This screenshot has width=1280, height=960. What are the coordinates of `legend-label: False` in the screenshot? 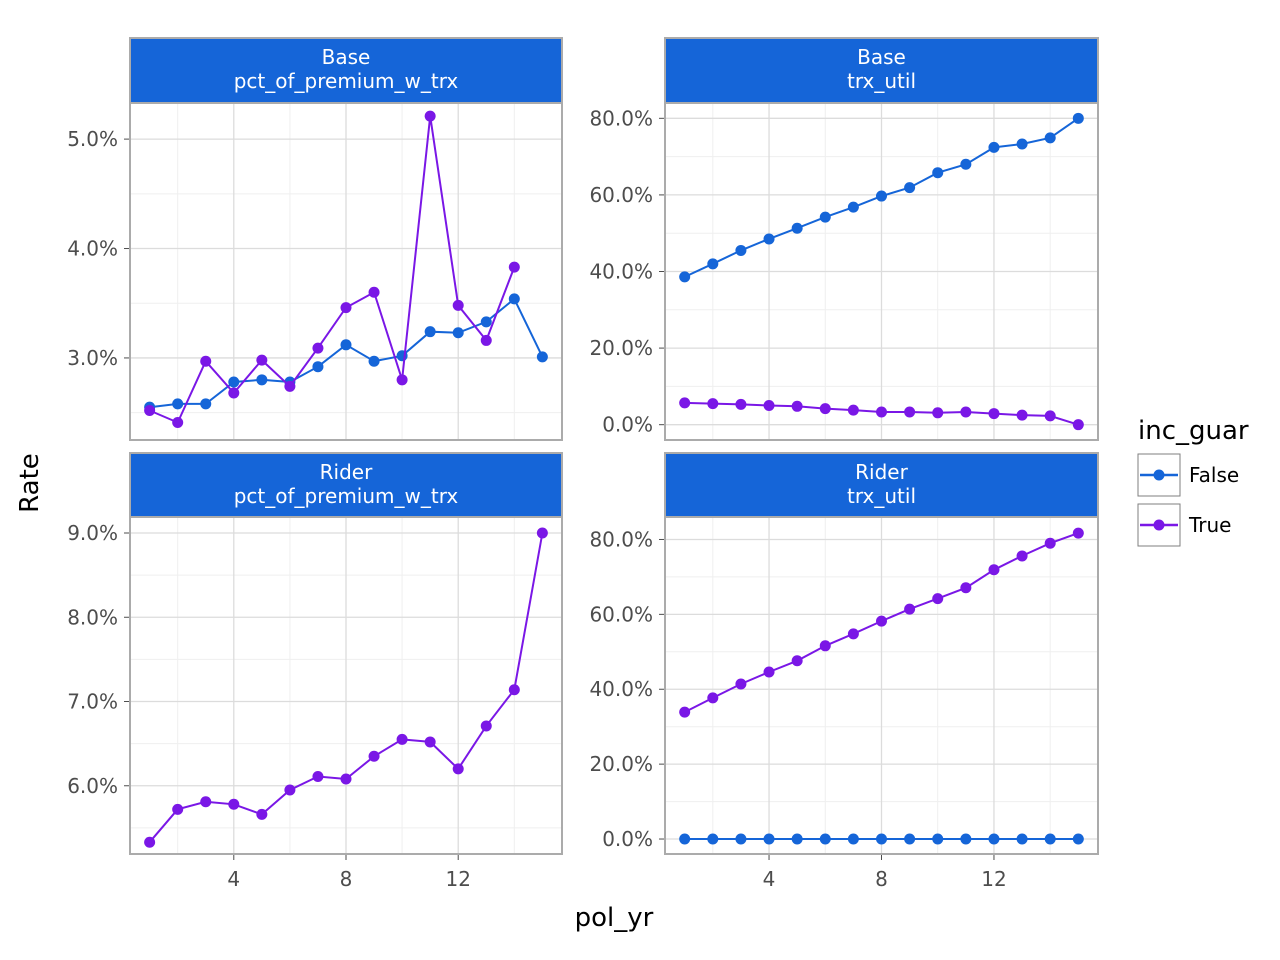 It's located at (1214, 475).